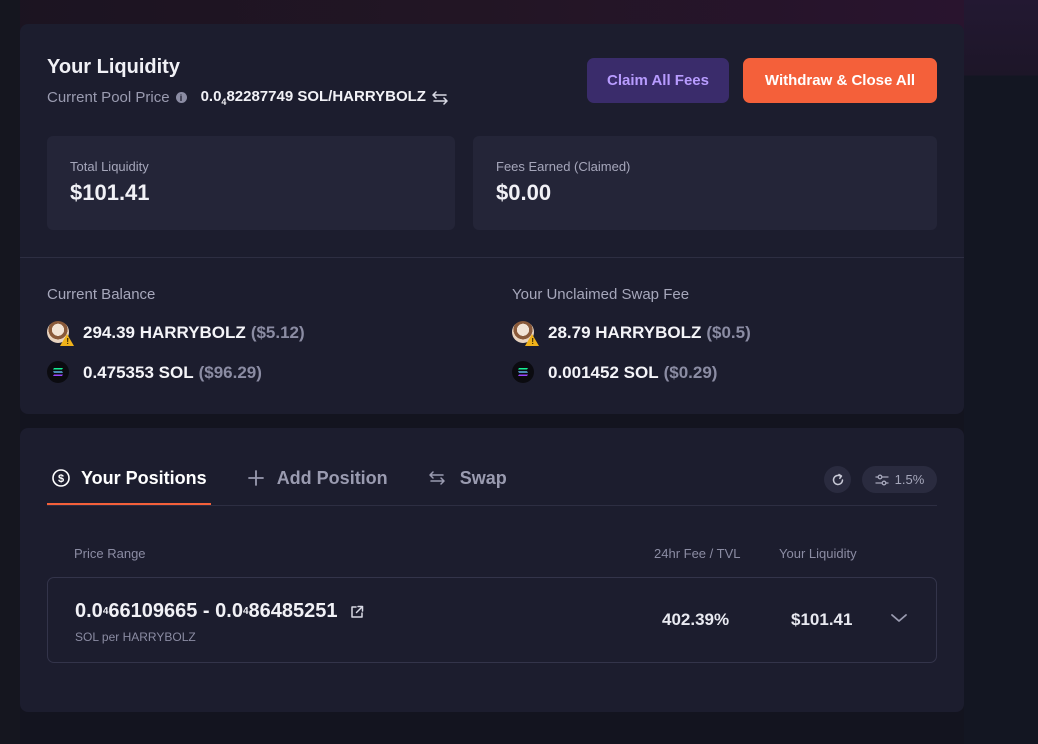  I want to click on balance-usd: ($96.29), so click(230, 372).